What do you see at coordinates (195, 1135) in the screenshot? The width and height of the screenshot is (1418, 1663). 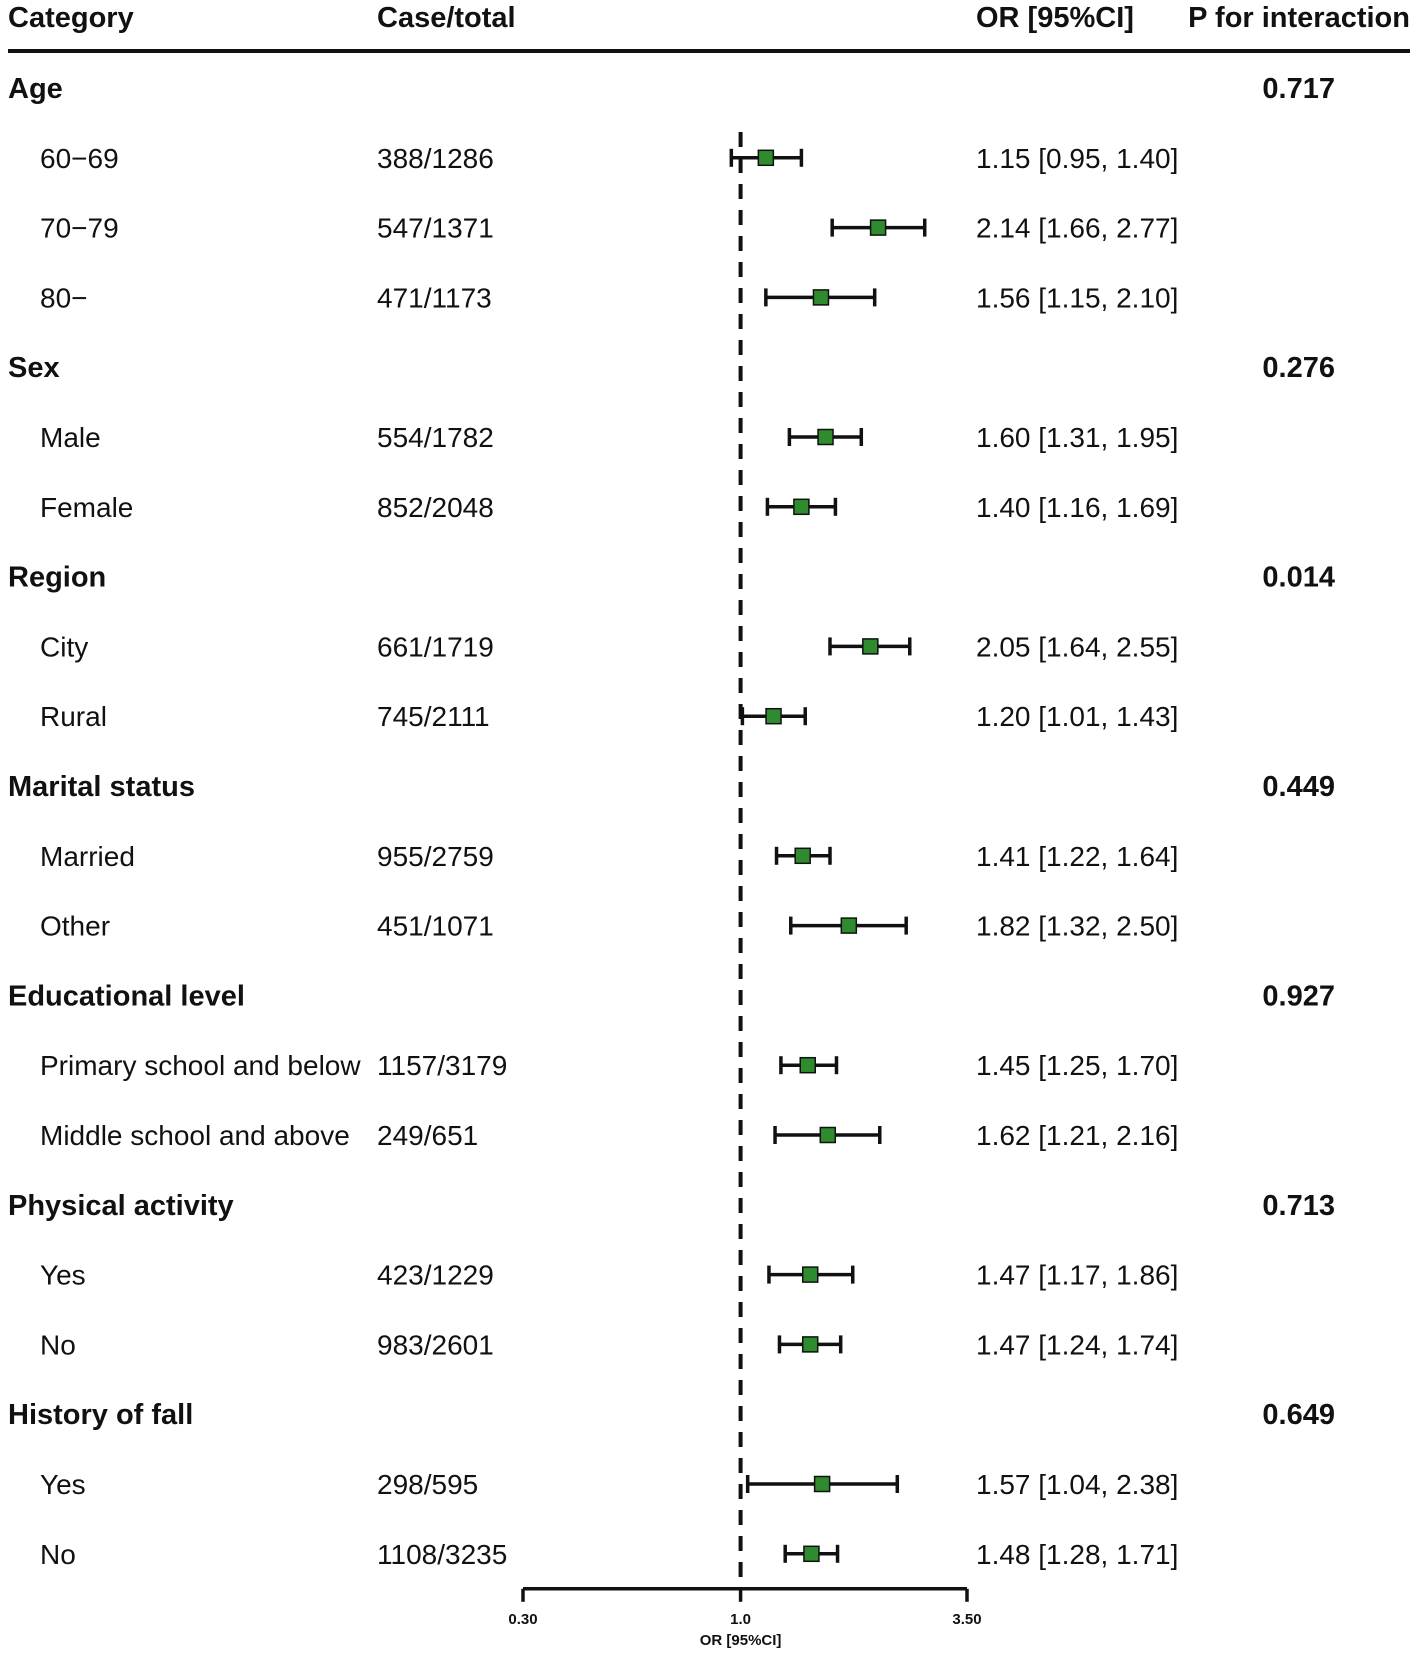 I see `subgroup-label: Middle school and above` at bounding box center [195, 1135].